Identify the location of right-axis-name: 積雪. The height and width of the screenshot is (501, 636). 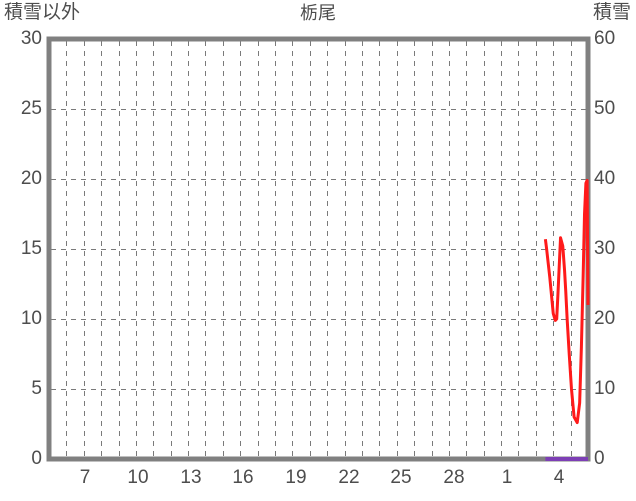
(611, 12).